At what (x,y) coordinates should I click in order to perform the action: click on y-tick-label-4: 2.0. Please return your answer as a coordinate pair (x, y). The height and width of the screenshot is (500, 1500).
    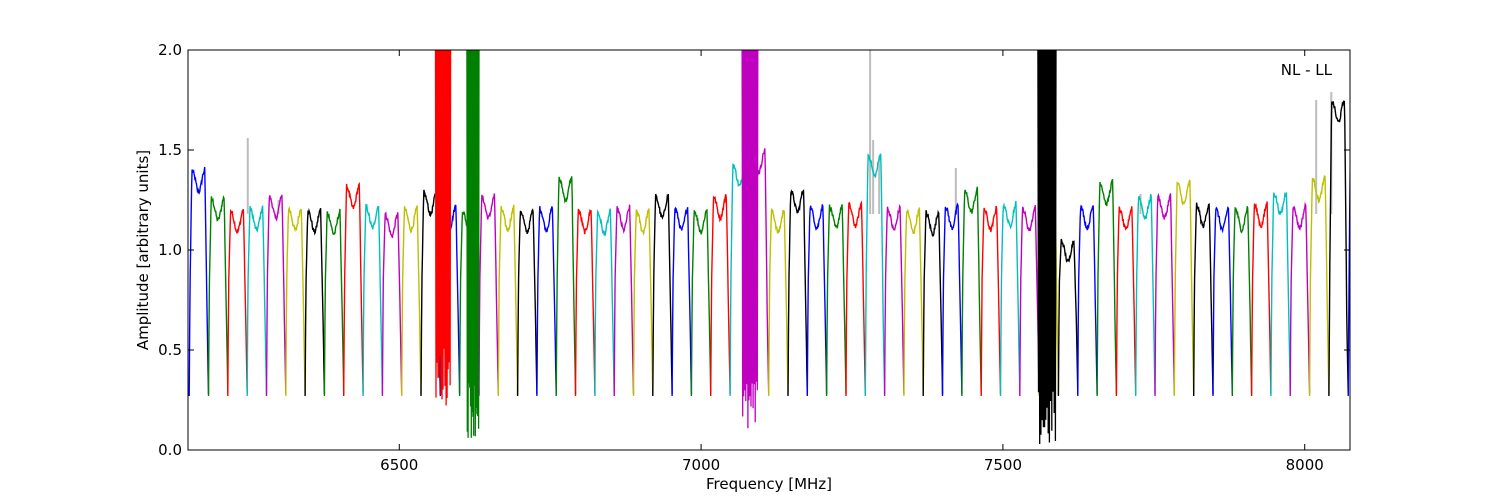
    Looking at the image, I should click on (170, 50).